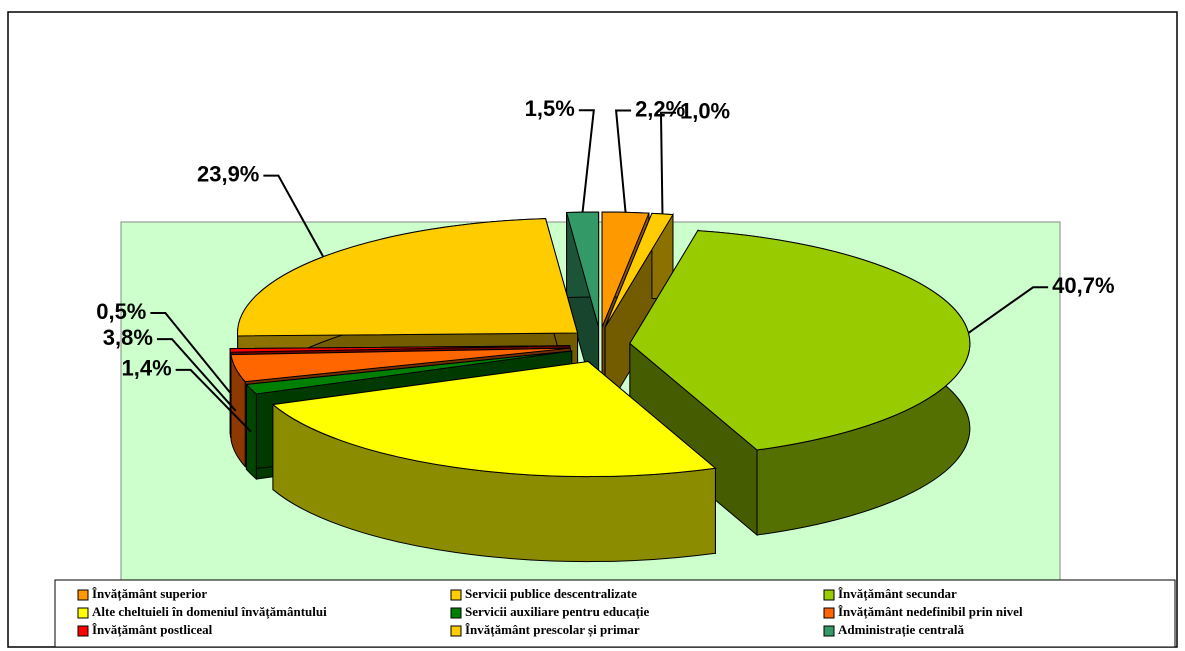 The height and width of the screenshot is (651, 1185). What do you see at coordinates (149, 594) in the screenshot?
I see `legend-label: Învățământ superior` at bounding box center [149, 594].